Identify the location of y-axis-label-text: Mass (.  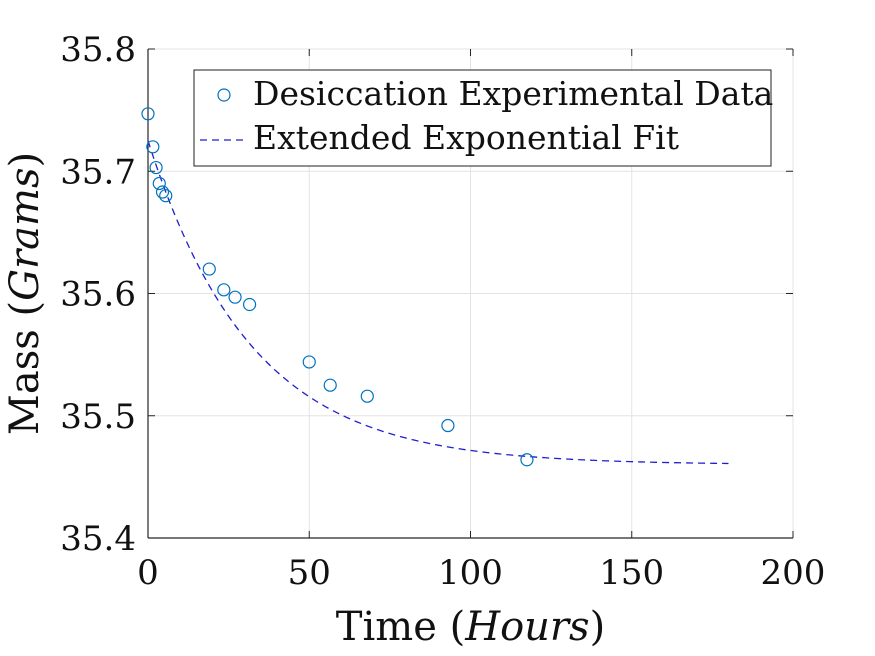
(25, 368).